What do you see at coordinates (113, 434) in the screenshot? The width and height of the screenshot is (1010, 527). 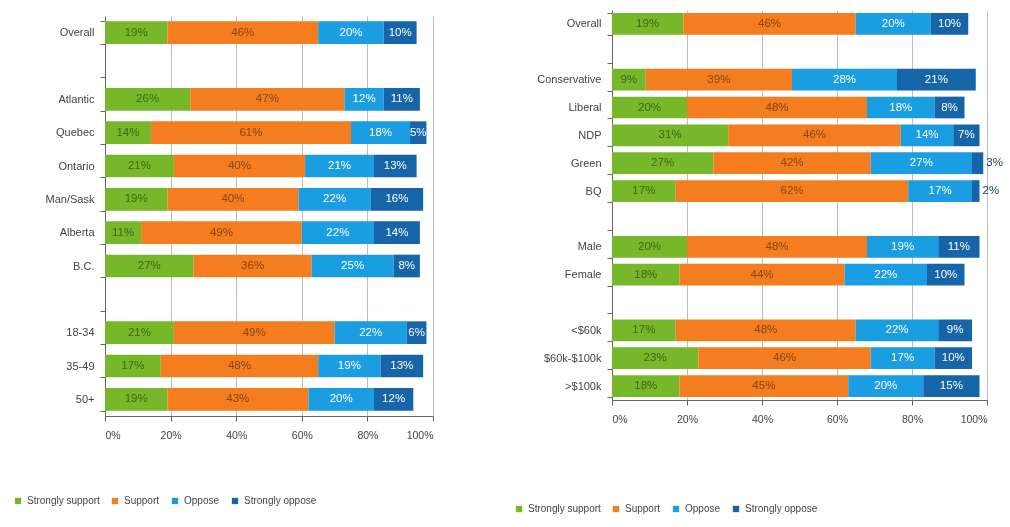 I see `x-tick-label: 0%` at bounding box center [113, 434].